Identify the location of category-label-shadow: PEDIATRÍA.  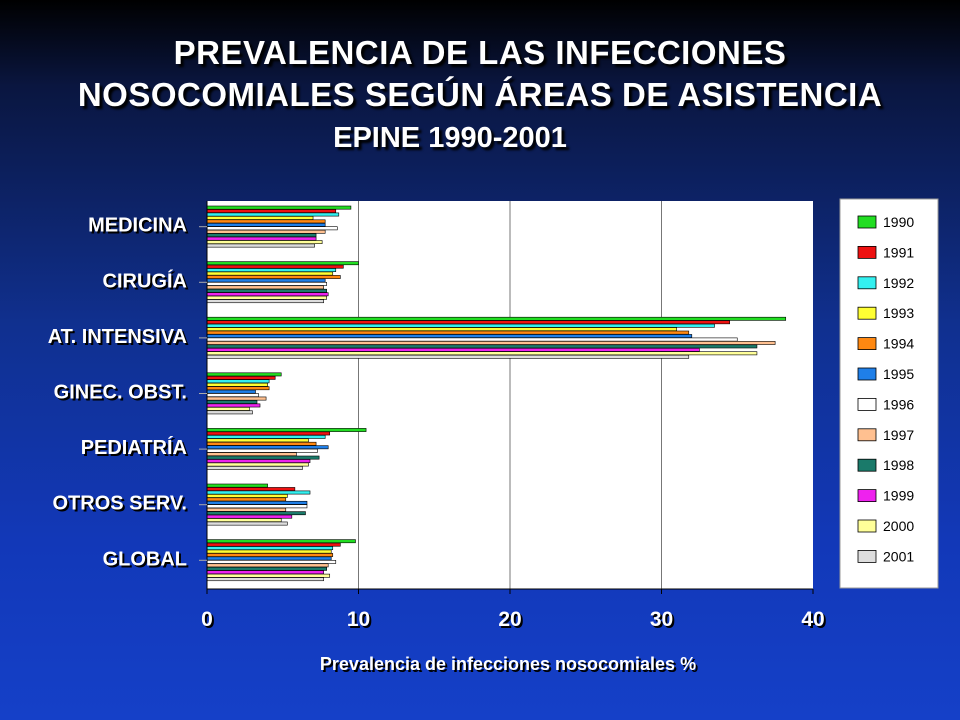
(136, 449).